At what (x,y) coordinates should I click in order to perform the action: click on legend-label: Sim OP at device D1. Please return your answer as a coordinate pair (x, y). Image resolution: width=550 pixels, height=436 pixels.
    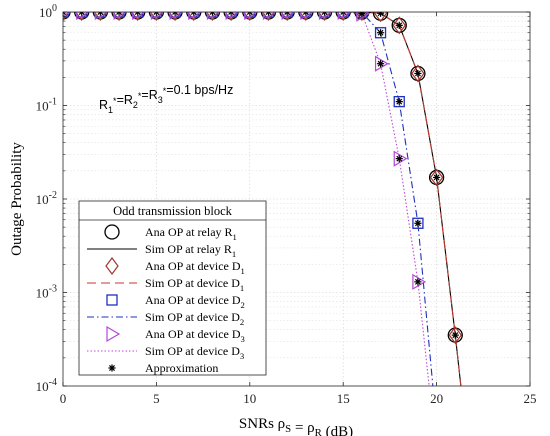
    Looking at the image, I should click on (194, 284).